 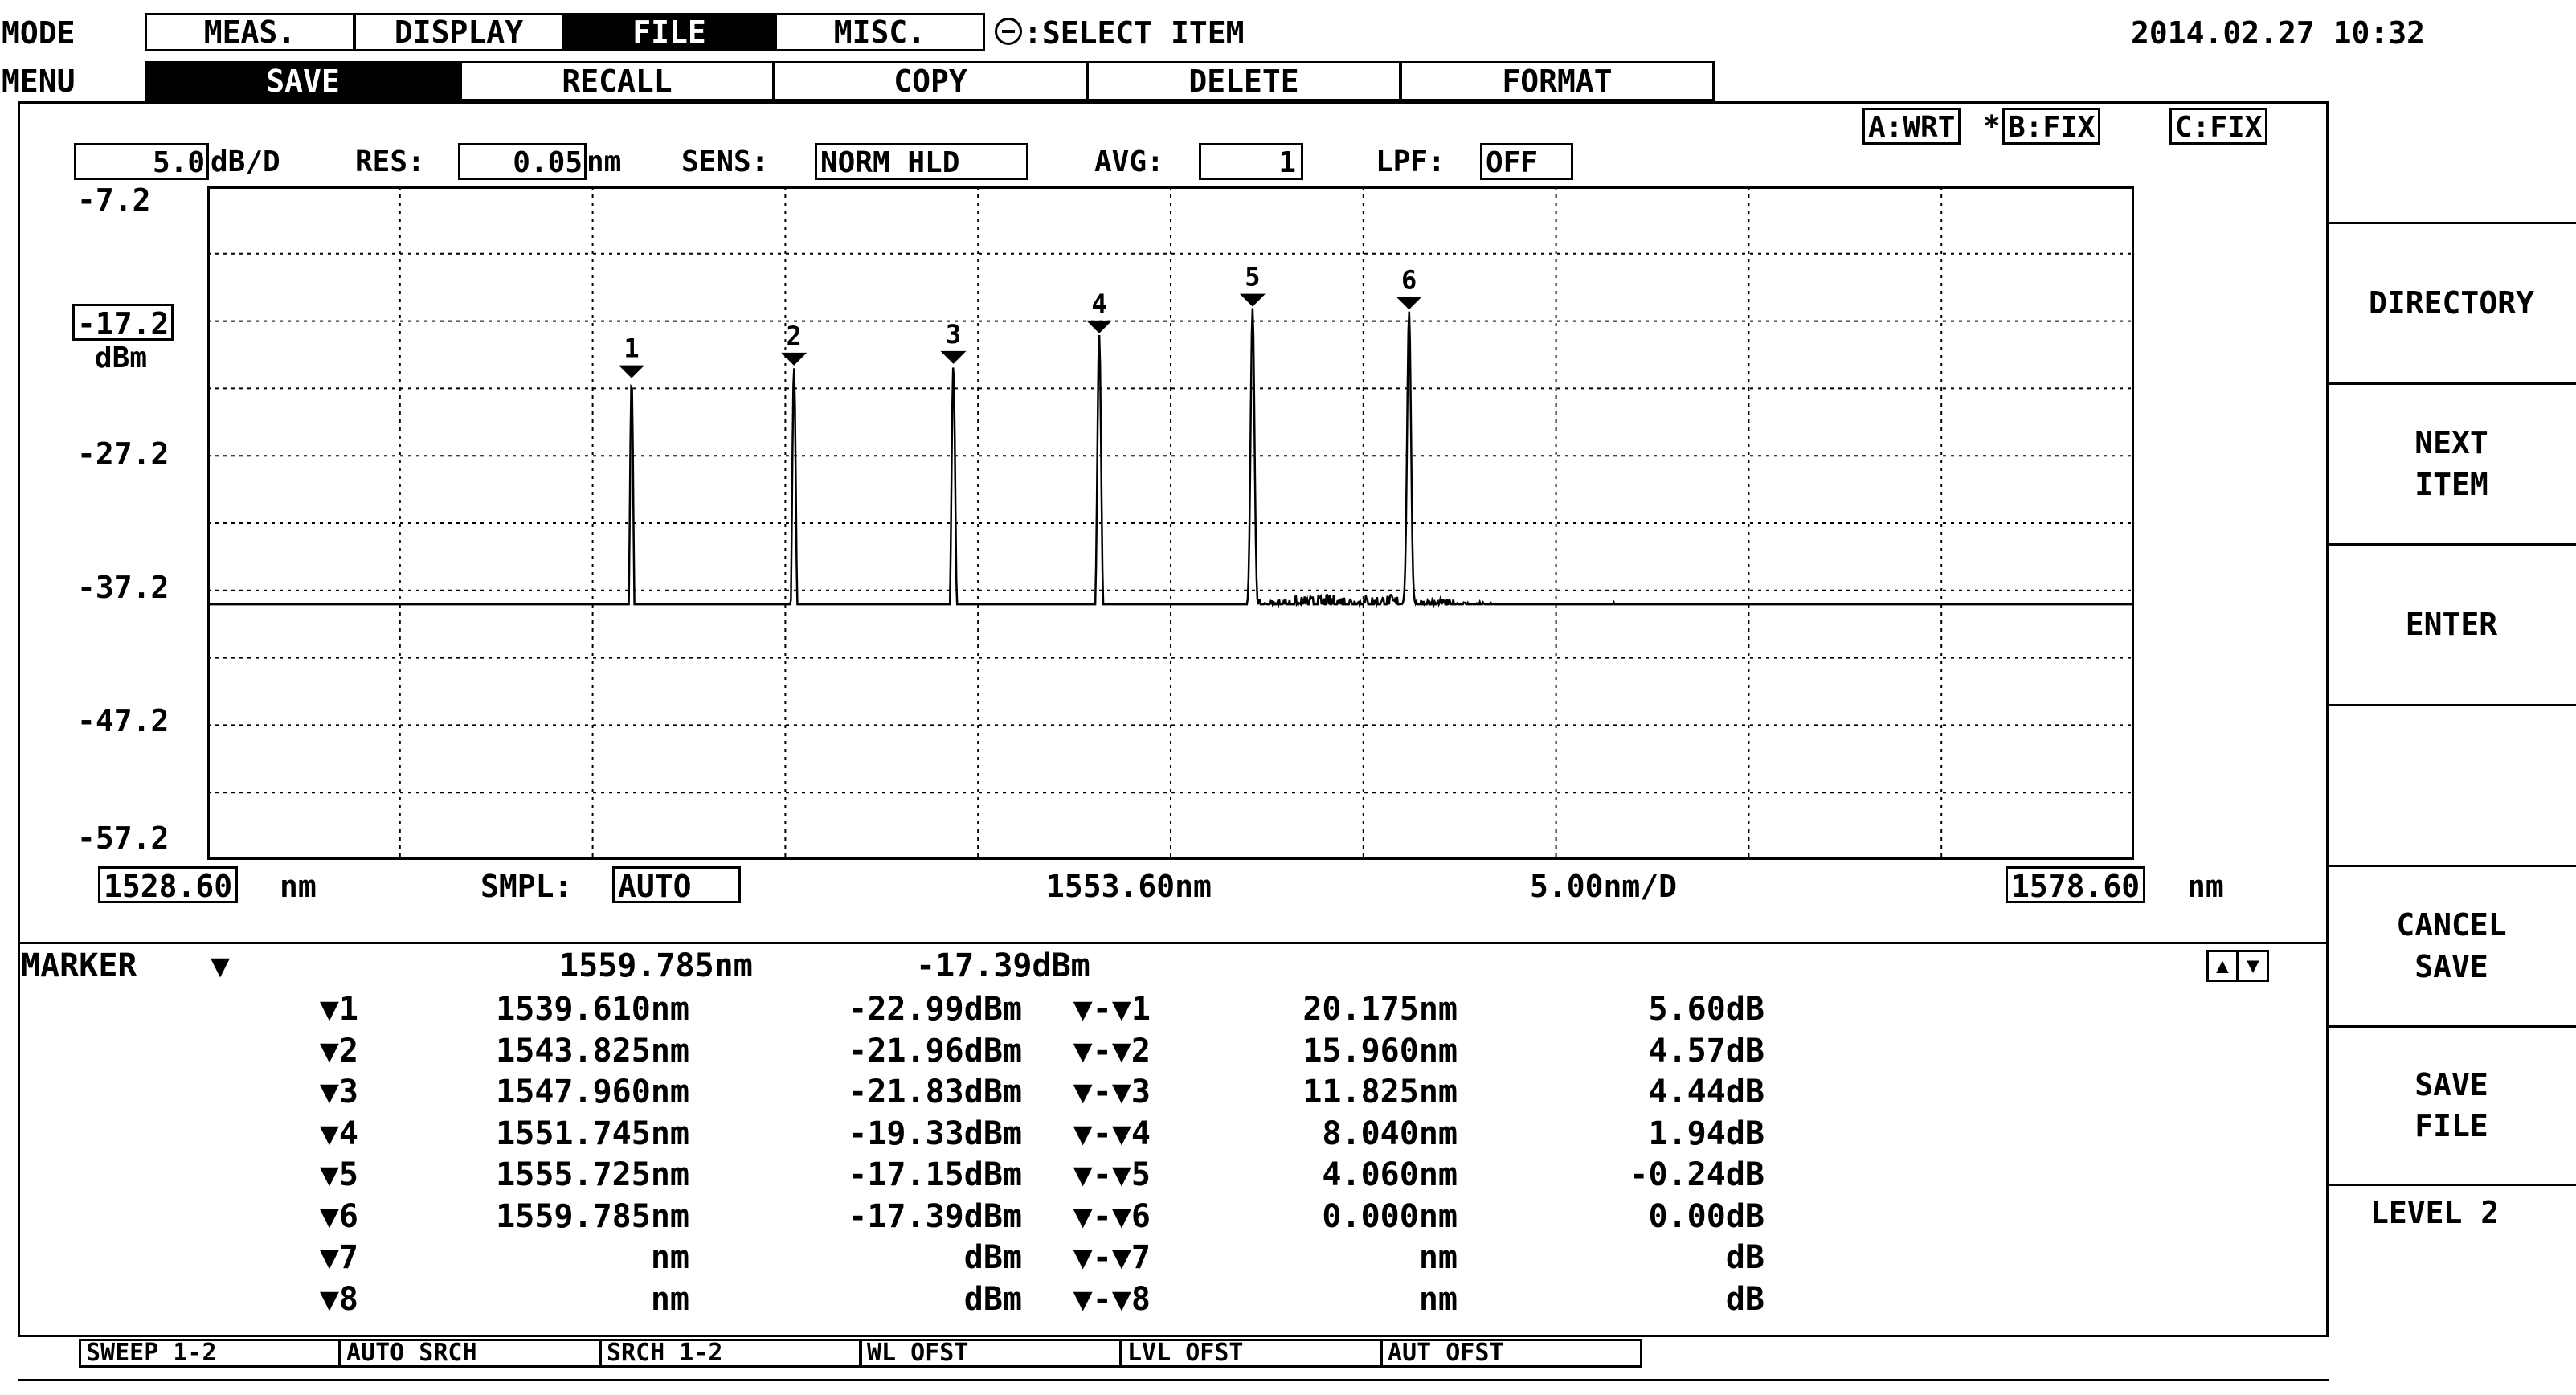 What do you see at coordinates (880, 32) in the screenshot?
I see `tab-misc: MISC.` at bounding box center [880, 32].